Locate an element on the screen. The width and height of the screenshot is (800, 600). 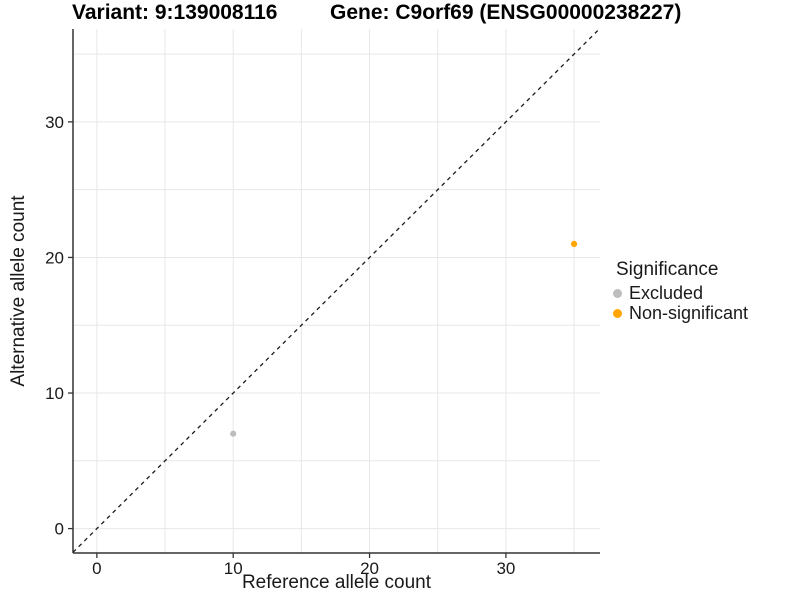
legend-label-non-significant: Non-significant is located at coordinates (689, 312).